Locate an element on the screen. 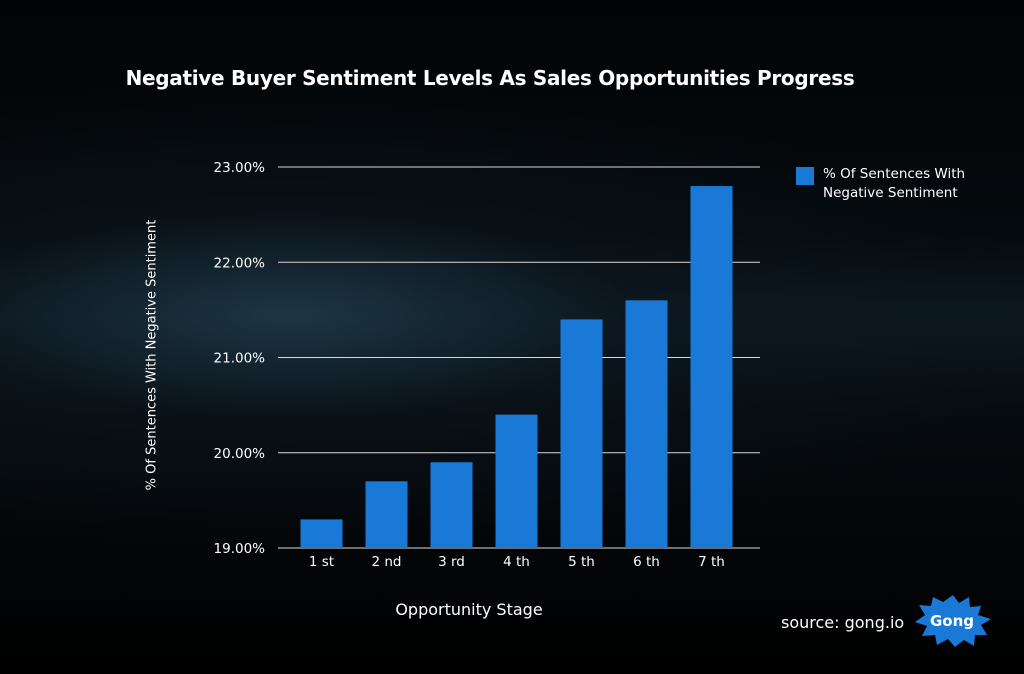 The width and height of the screenshot is (1024, 674). x-tick-label: 6 th is located at coordinates (646, 562).